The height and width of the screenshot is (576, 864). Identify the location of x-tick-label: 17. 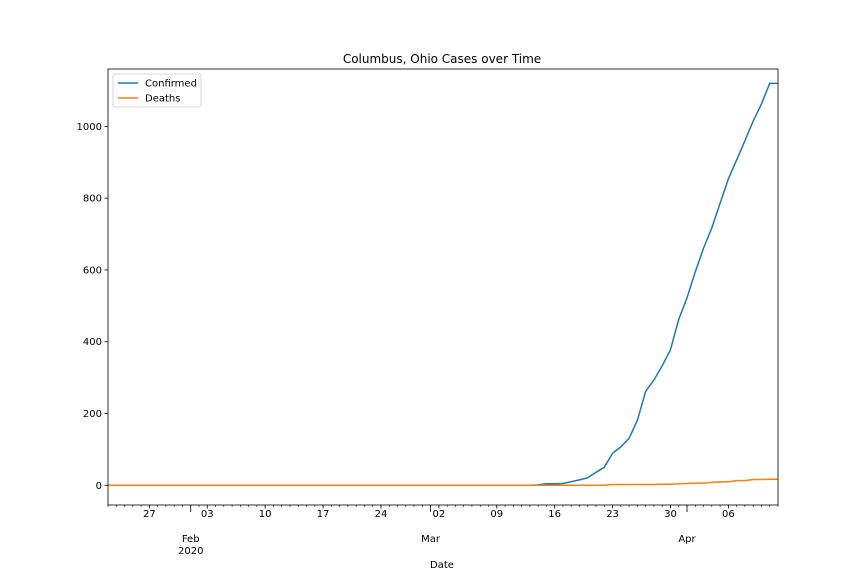
(323, 514).